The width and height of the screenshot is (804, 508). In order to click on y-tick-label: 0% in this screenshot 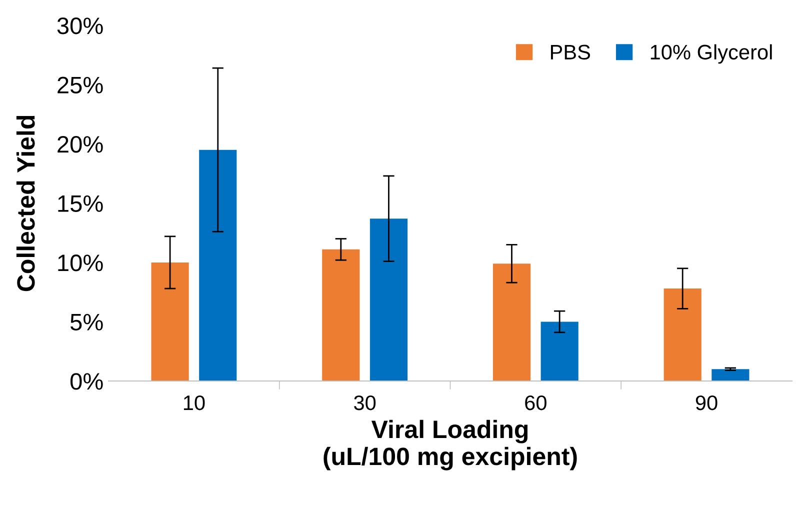, I will do `click(86, 381)`.